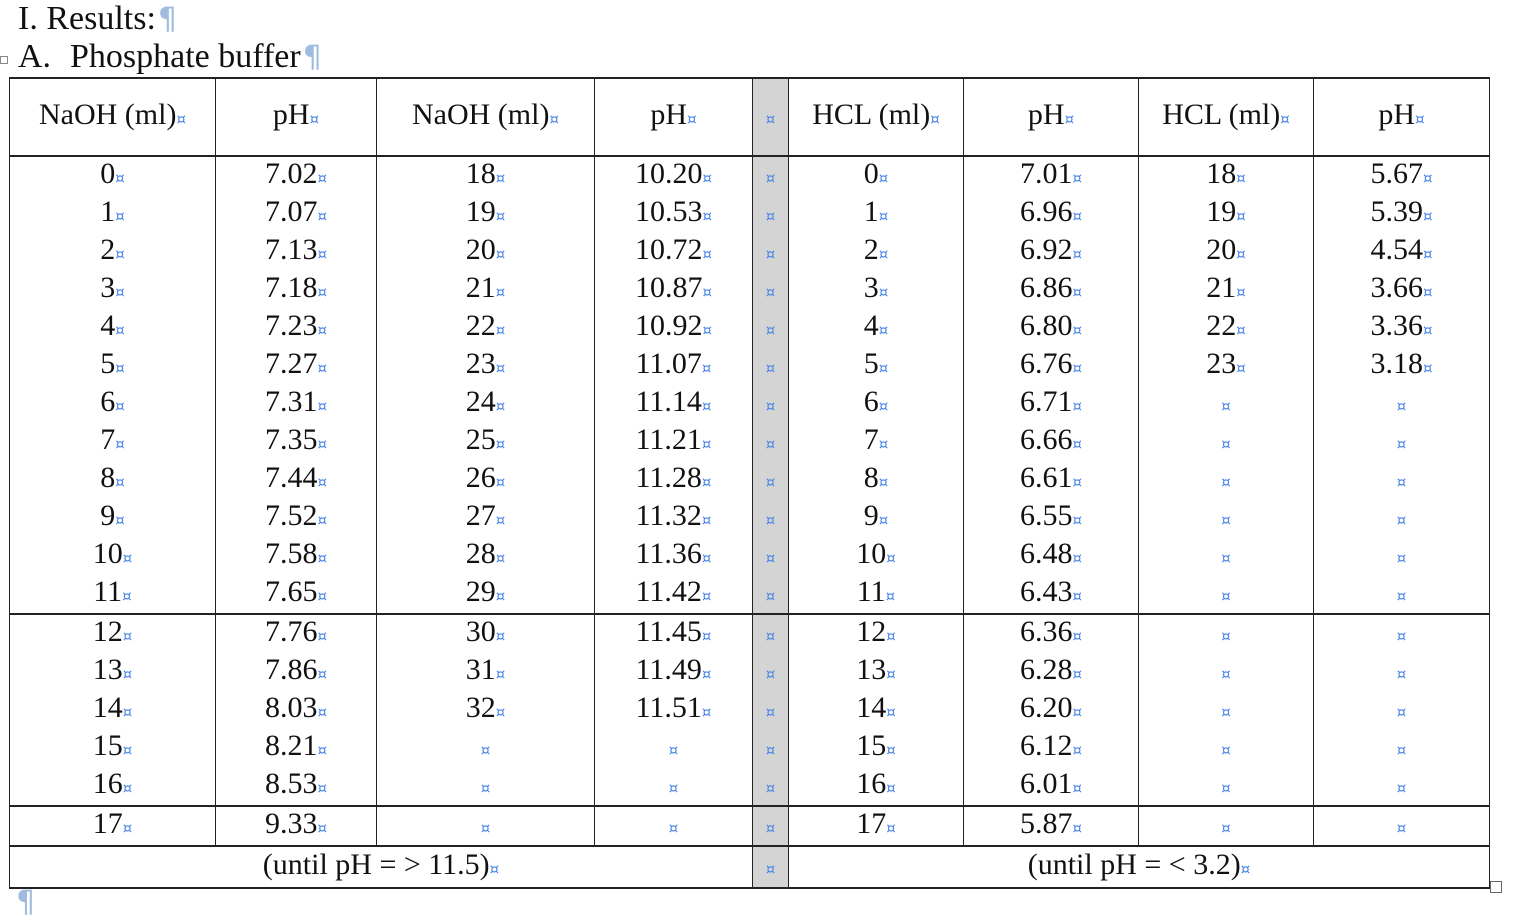 The image size is (1536, 920). I want to click on row-naoh-ph-cell: 7.52¤, so click(296, 518).